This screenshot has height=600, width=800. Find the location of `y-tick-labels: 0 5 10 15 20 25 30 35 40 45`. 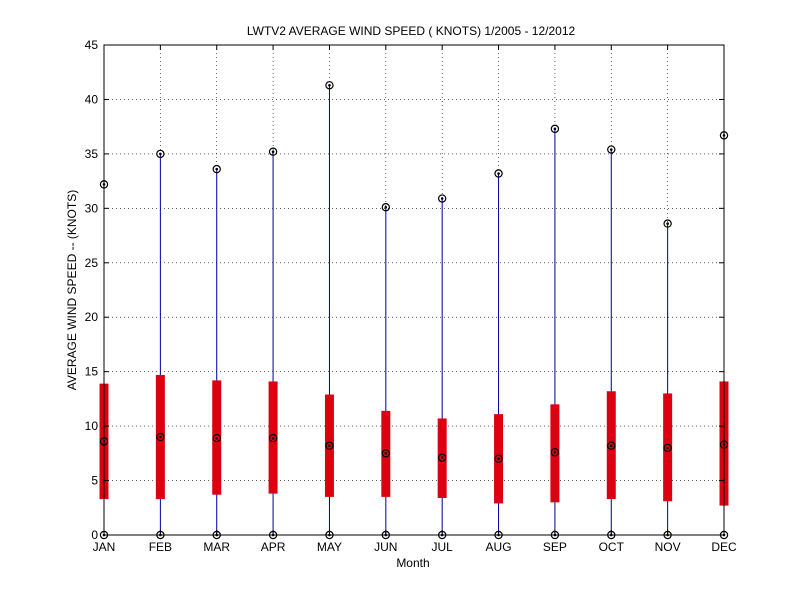

y-tick-labels: 0 5 10 15 20 25 30 35 40 45 is located at coordinates (92, 290).